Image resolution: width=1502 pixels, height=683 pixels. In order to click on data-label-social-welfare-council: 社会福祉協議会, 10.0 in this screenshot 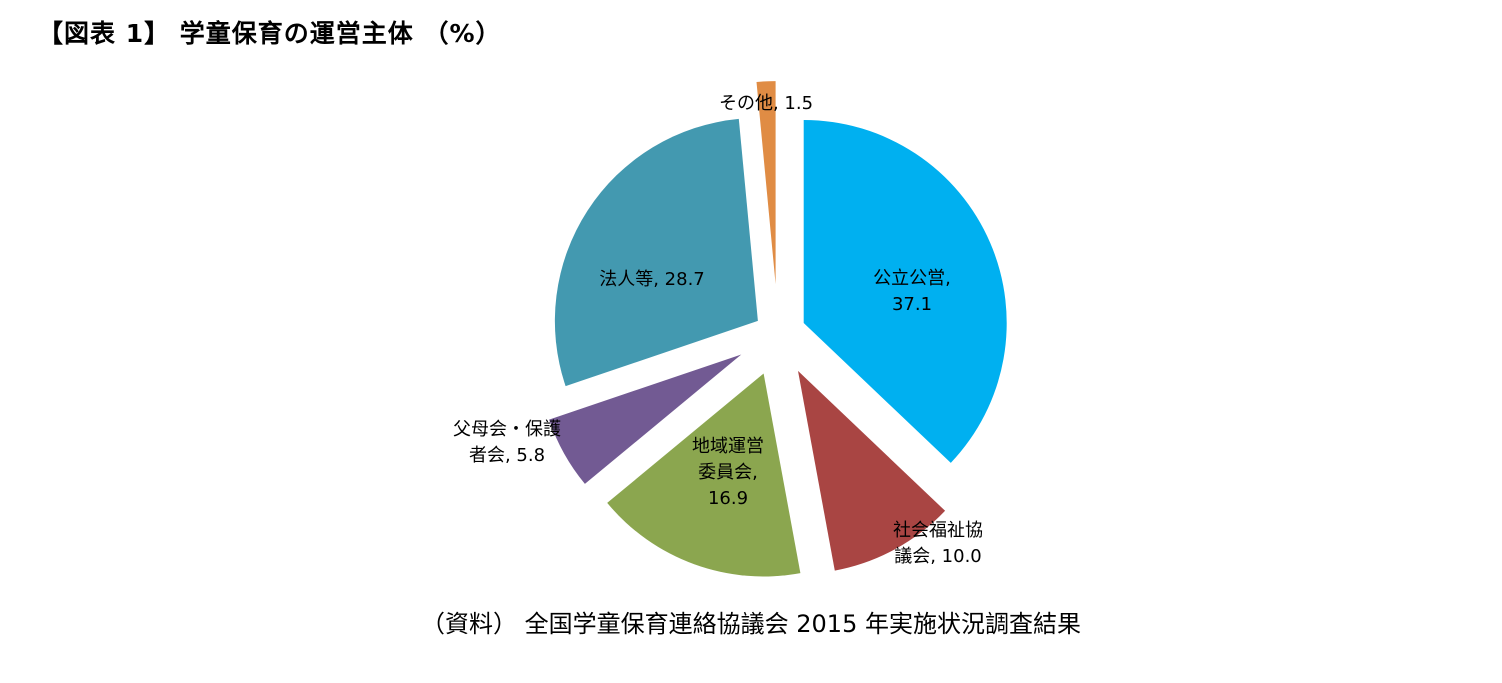, I will do `click(938, 543)`.